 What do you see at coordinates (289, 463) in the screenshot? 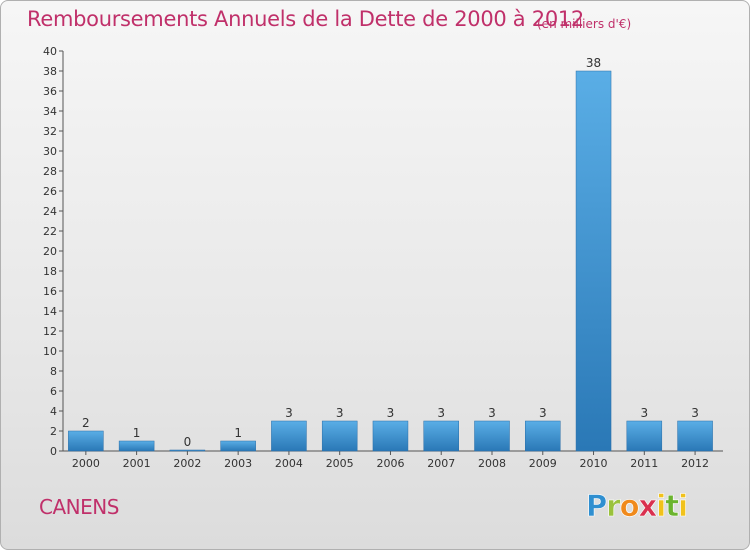
I see `x-tick-label: 2004` at bounding box center [289, 463].